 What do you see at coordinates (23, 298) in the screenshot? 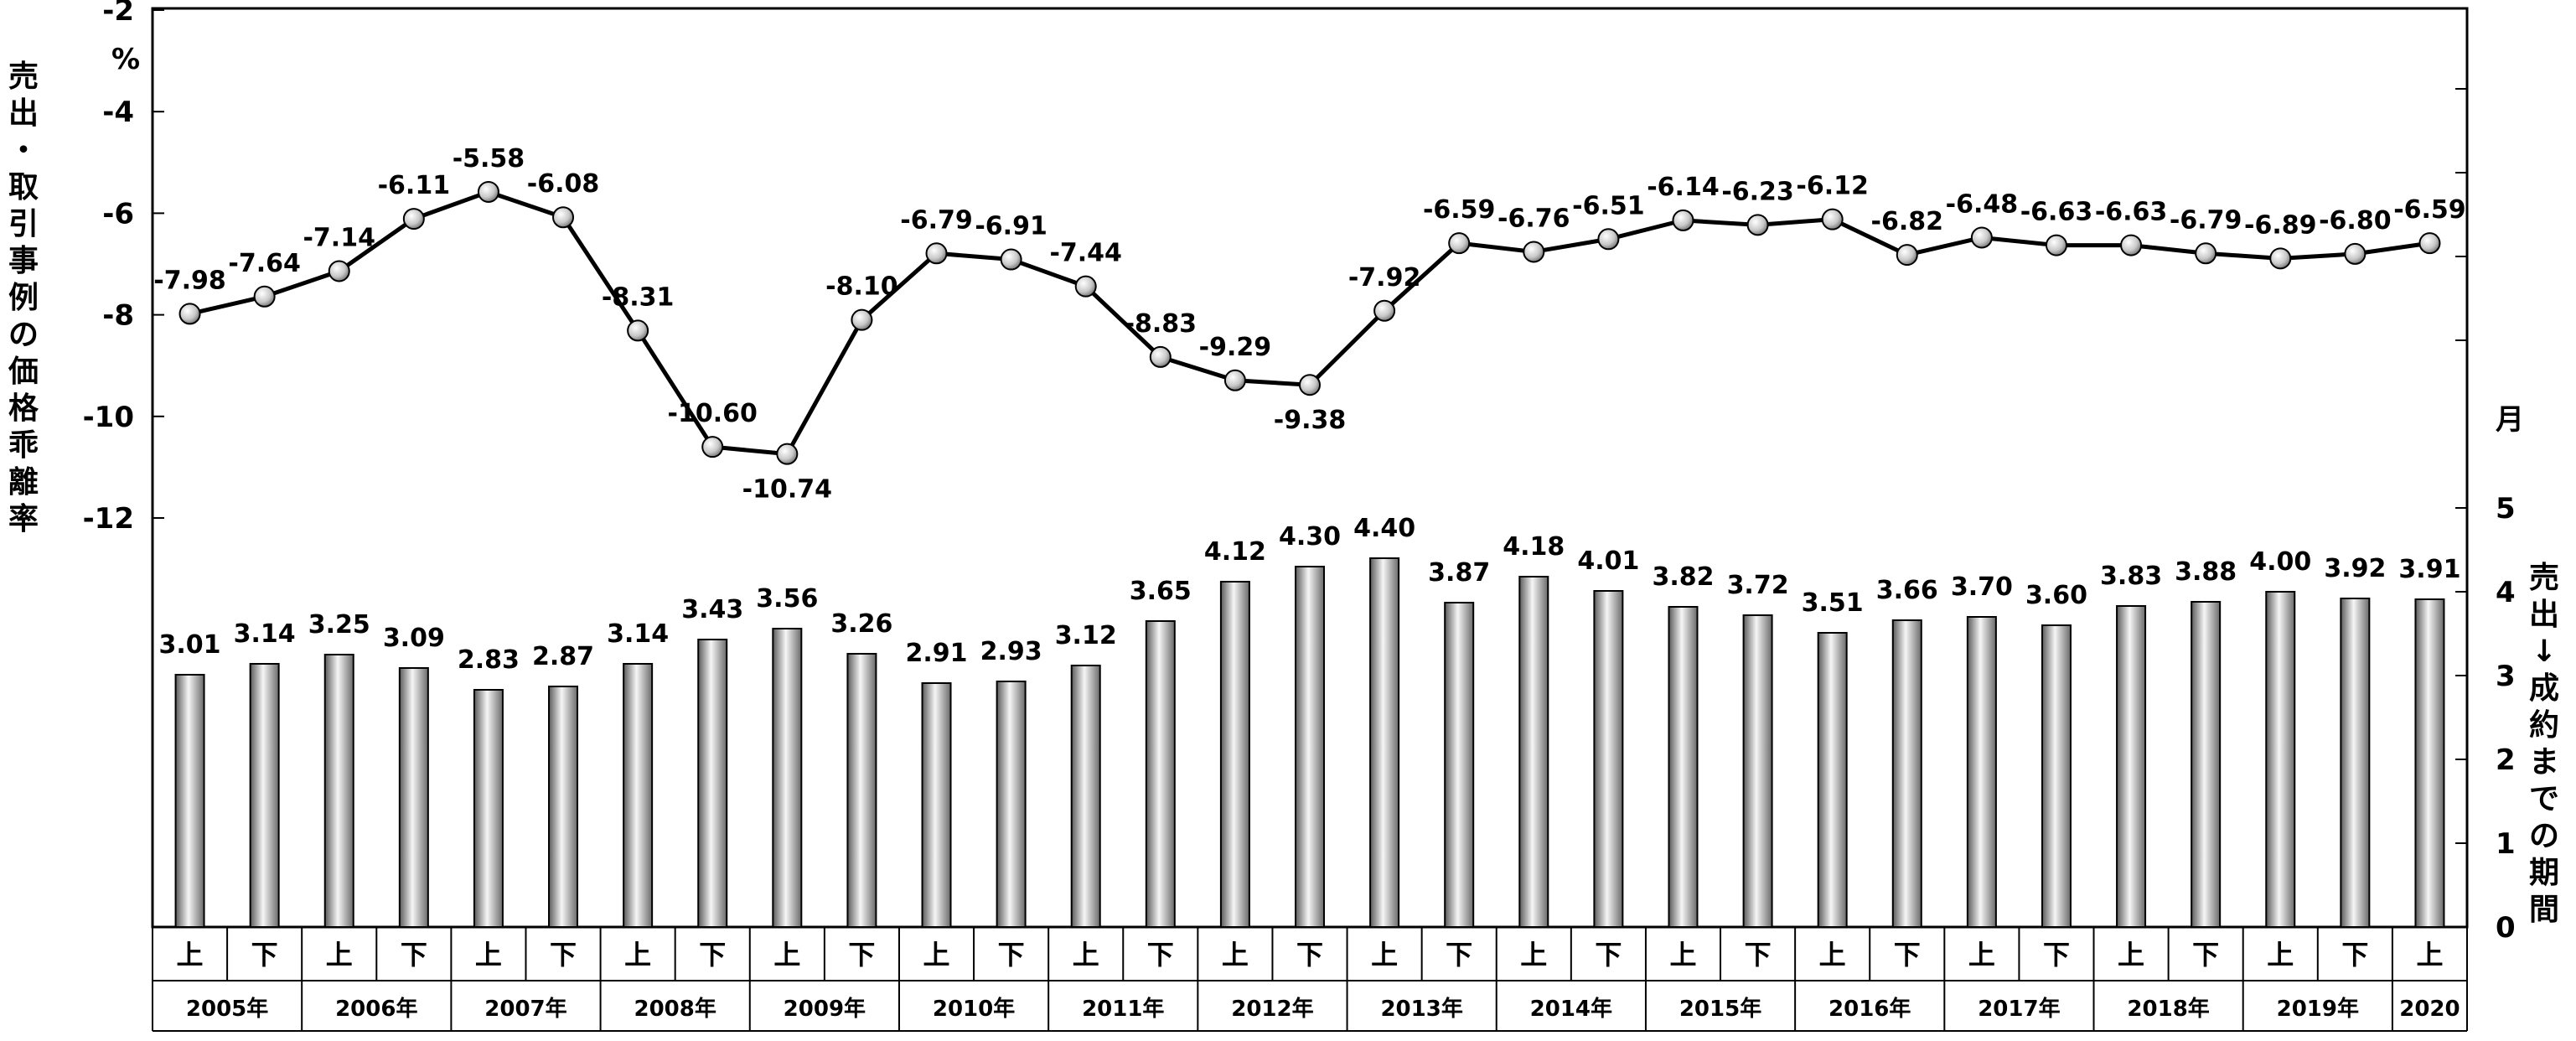
I see `left-axis-label: 売出・取引事例の価格乖離率` at bounding box center [23, 298].